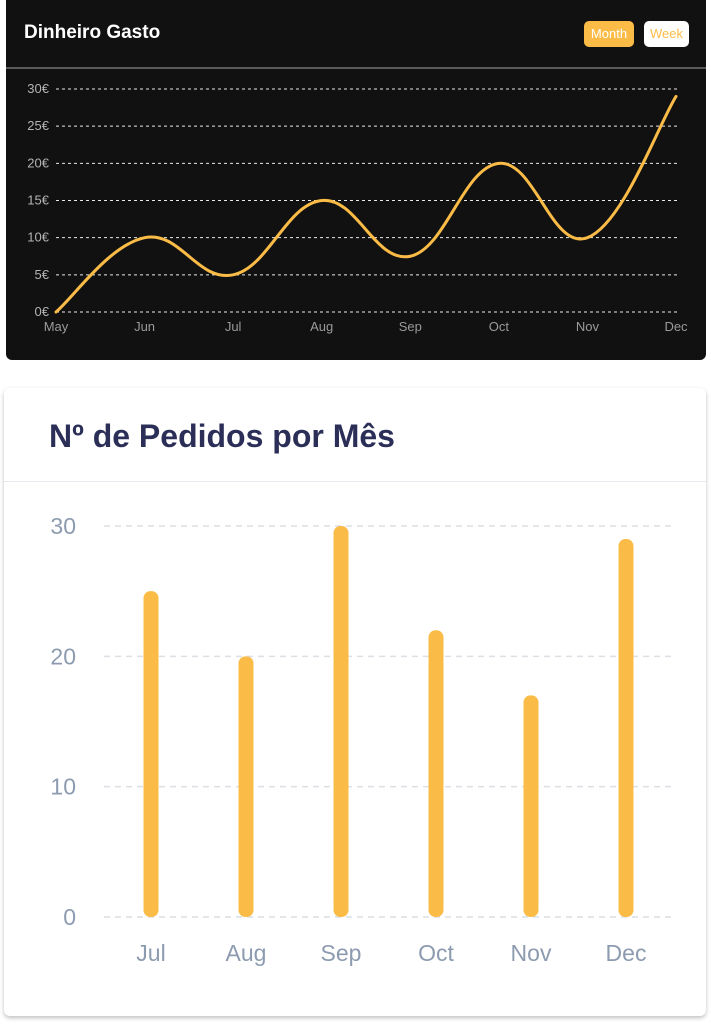  I want to click on x-tick-label: Jun, so click(144, 326).